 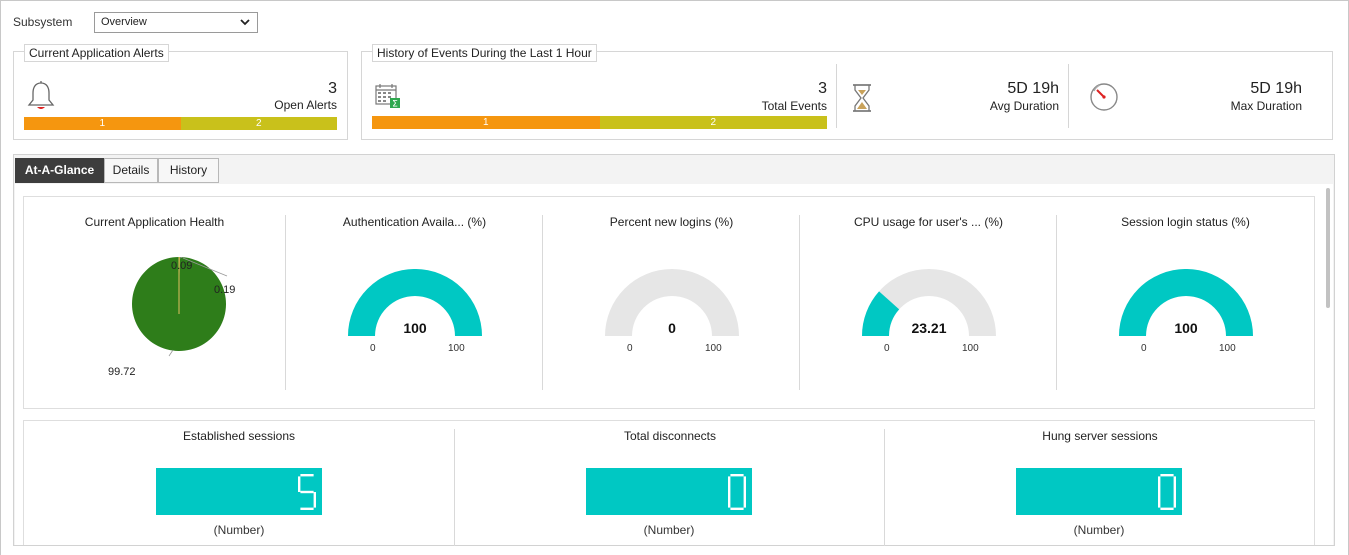 I want to click on pie-leader-large, so click(x=171, y=353).